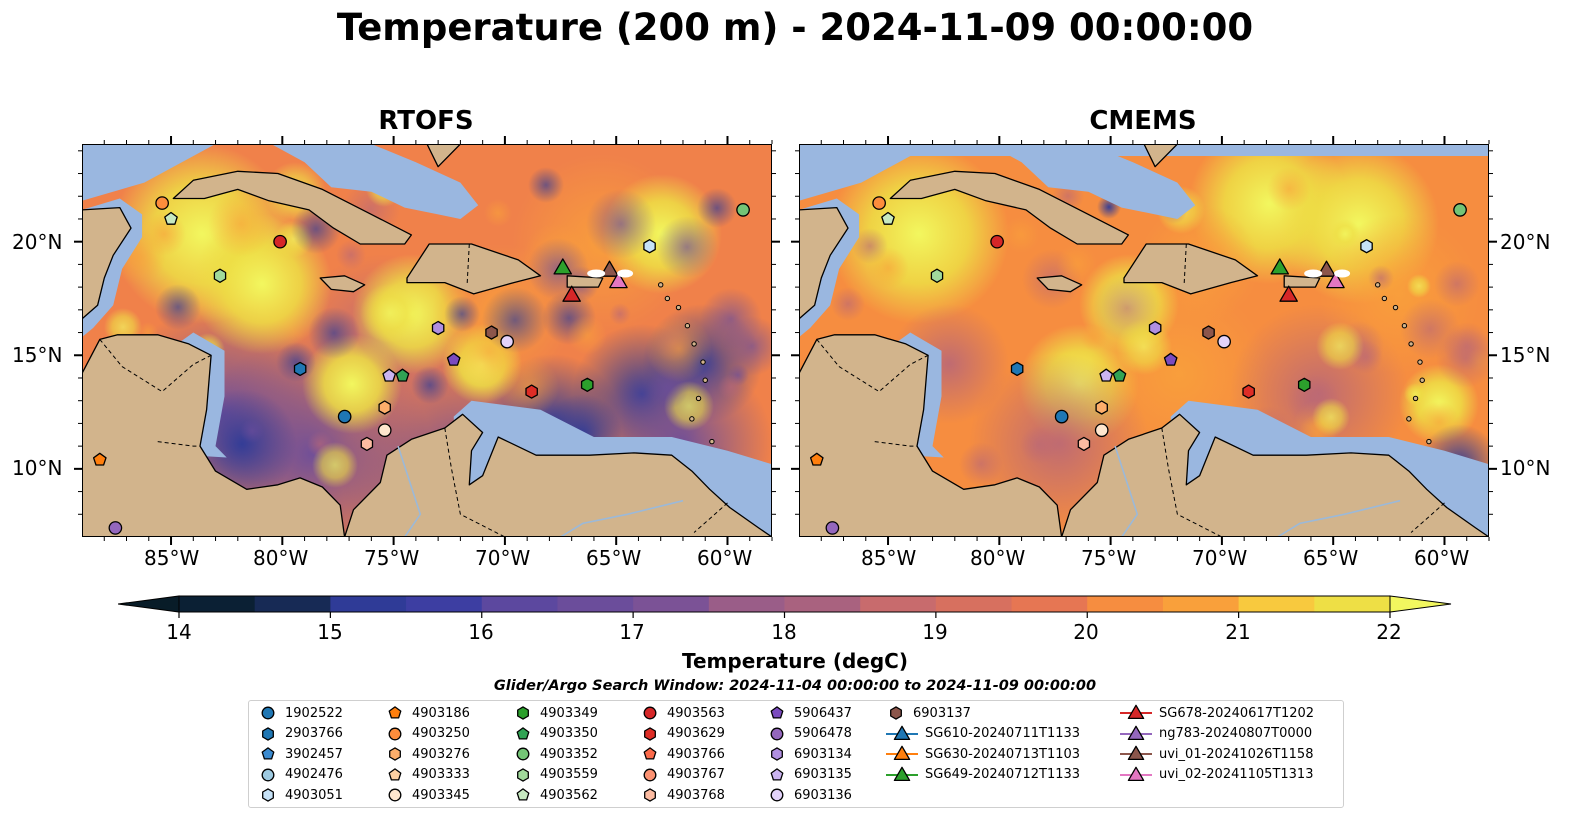 The width and height of the screenshot is (1590, 829). I want to click on legend-label: 4903250, so click(441, 733).